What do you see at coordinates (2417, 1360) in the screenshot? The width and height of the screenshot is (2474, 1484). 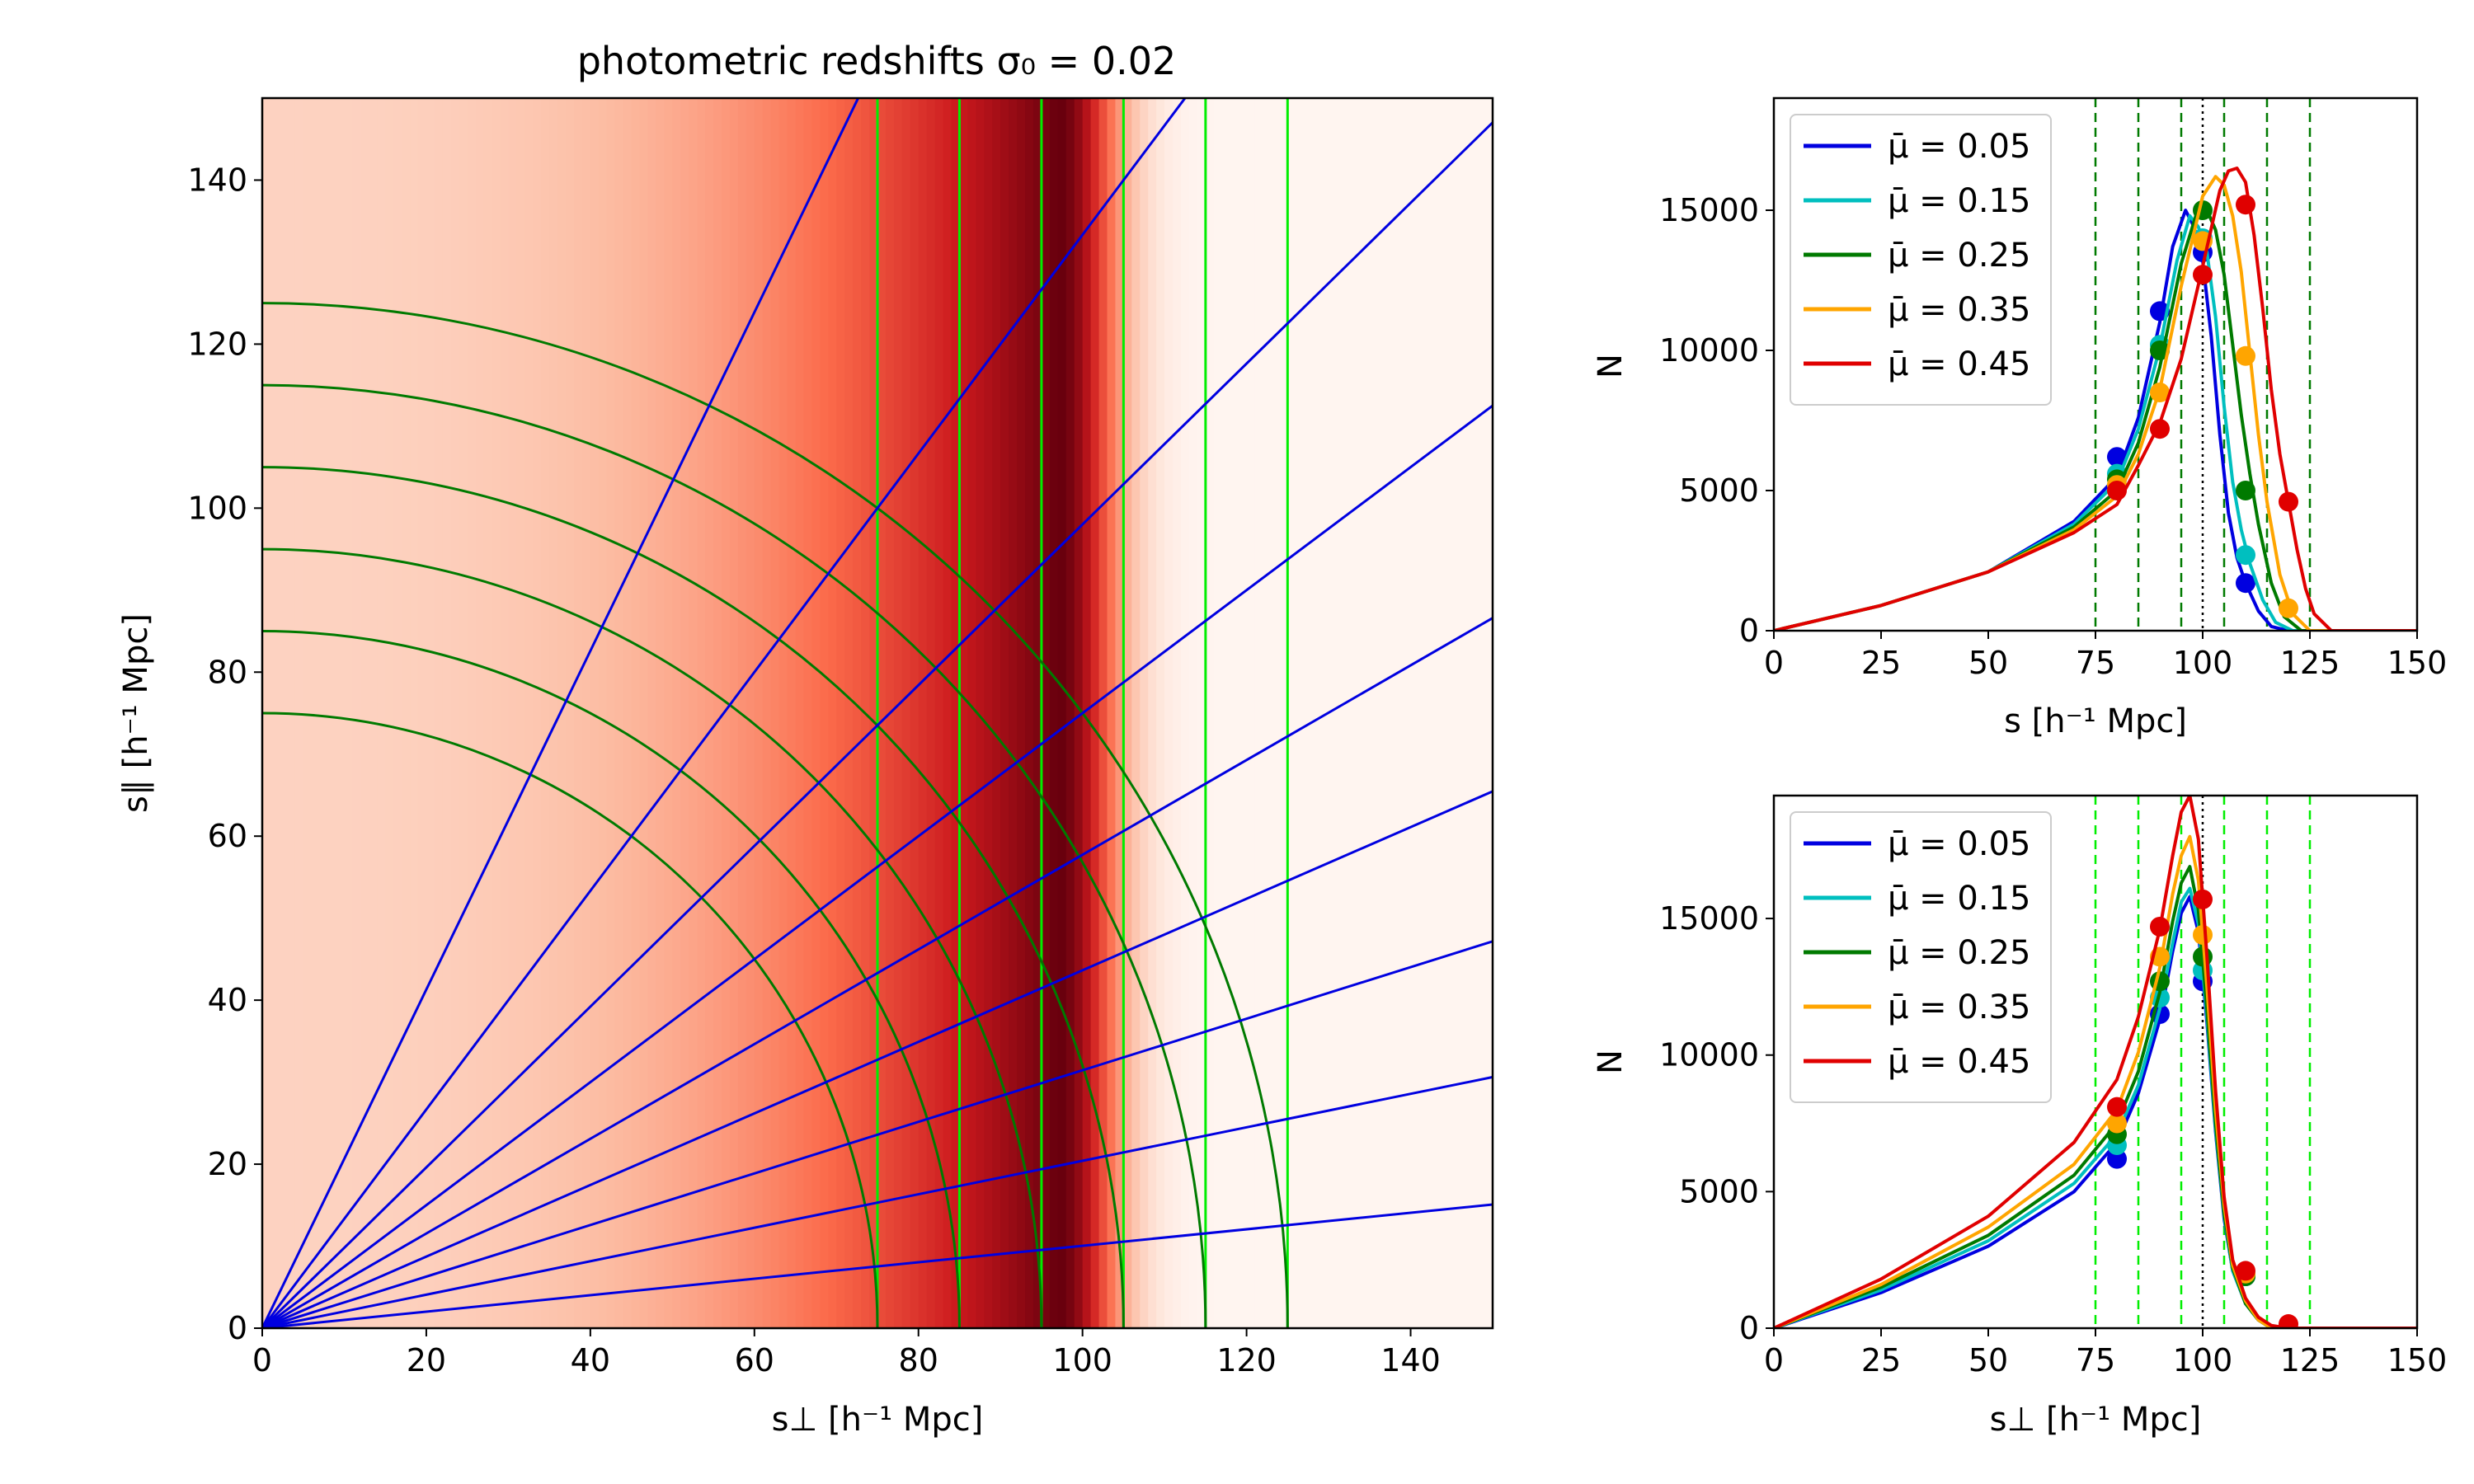 I see `bottom-right-x-tick-label: 150` at bounding box center [2417, 1360].